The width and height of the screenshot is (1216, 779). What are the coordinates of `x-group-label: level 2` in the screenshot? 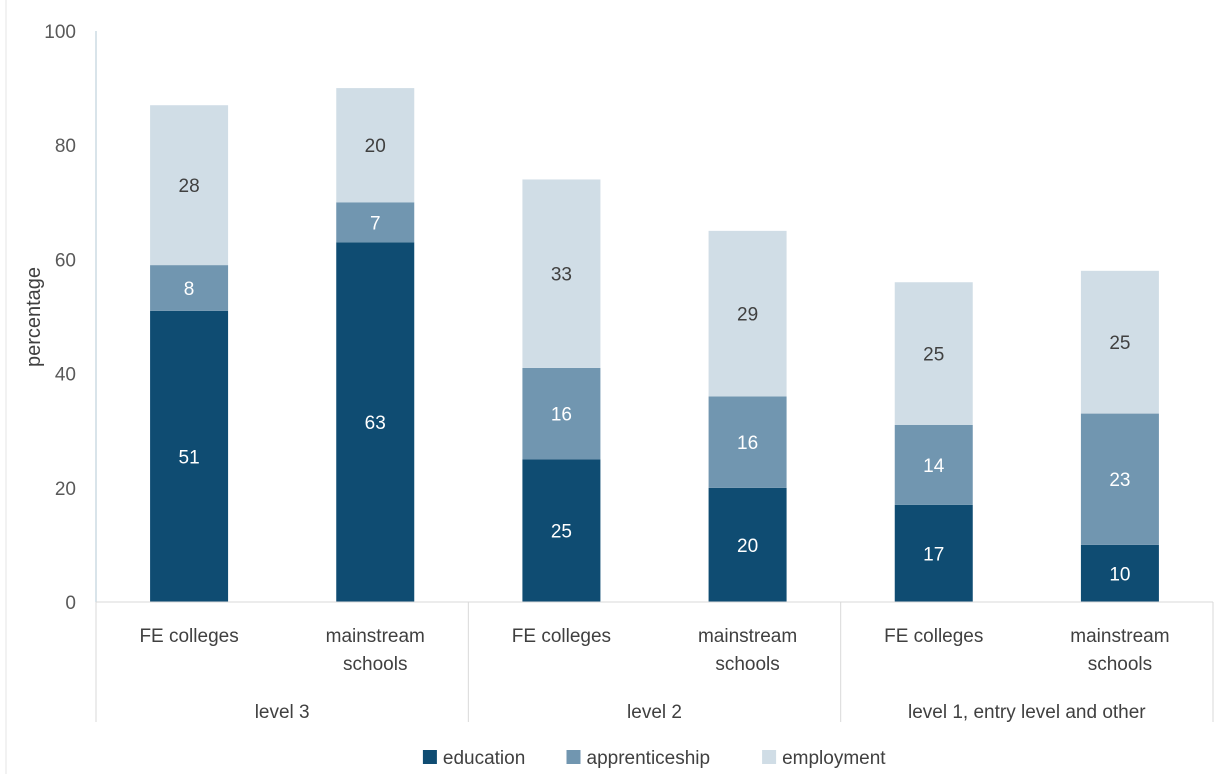 It's located at (654, 712).